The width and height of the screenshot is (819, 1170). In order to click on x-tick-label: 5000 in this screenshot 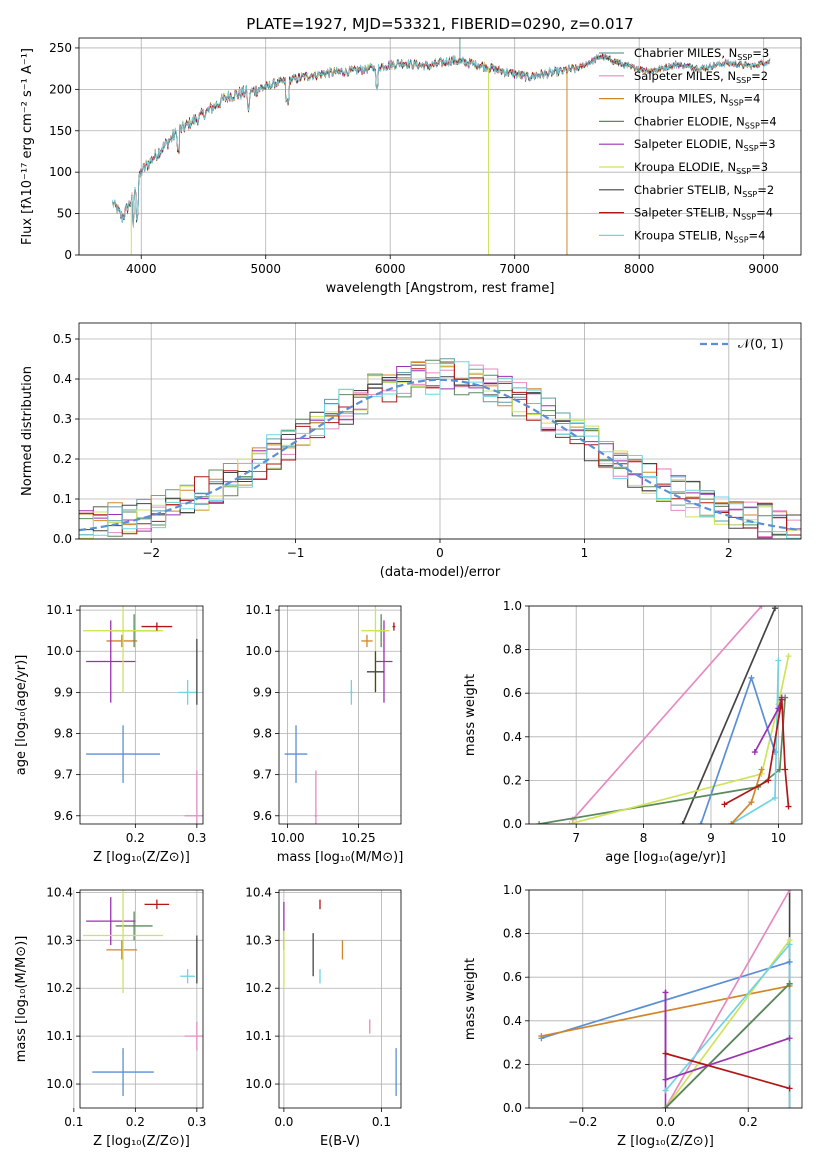, I will do `click(265, 269)`.